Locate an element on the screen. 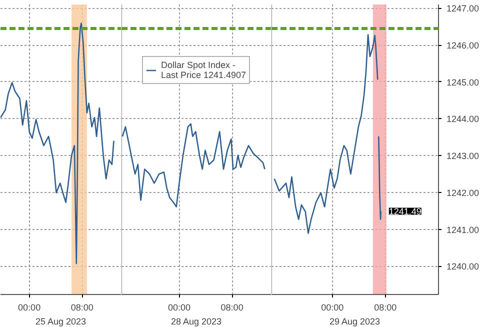  y-tick-label: 1242.00 is located at coordinates (463, 193).